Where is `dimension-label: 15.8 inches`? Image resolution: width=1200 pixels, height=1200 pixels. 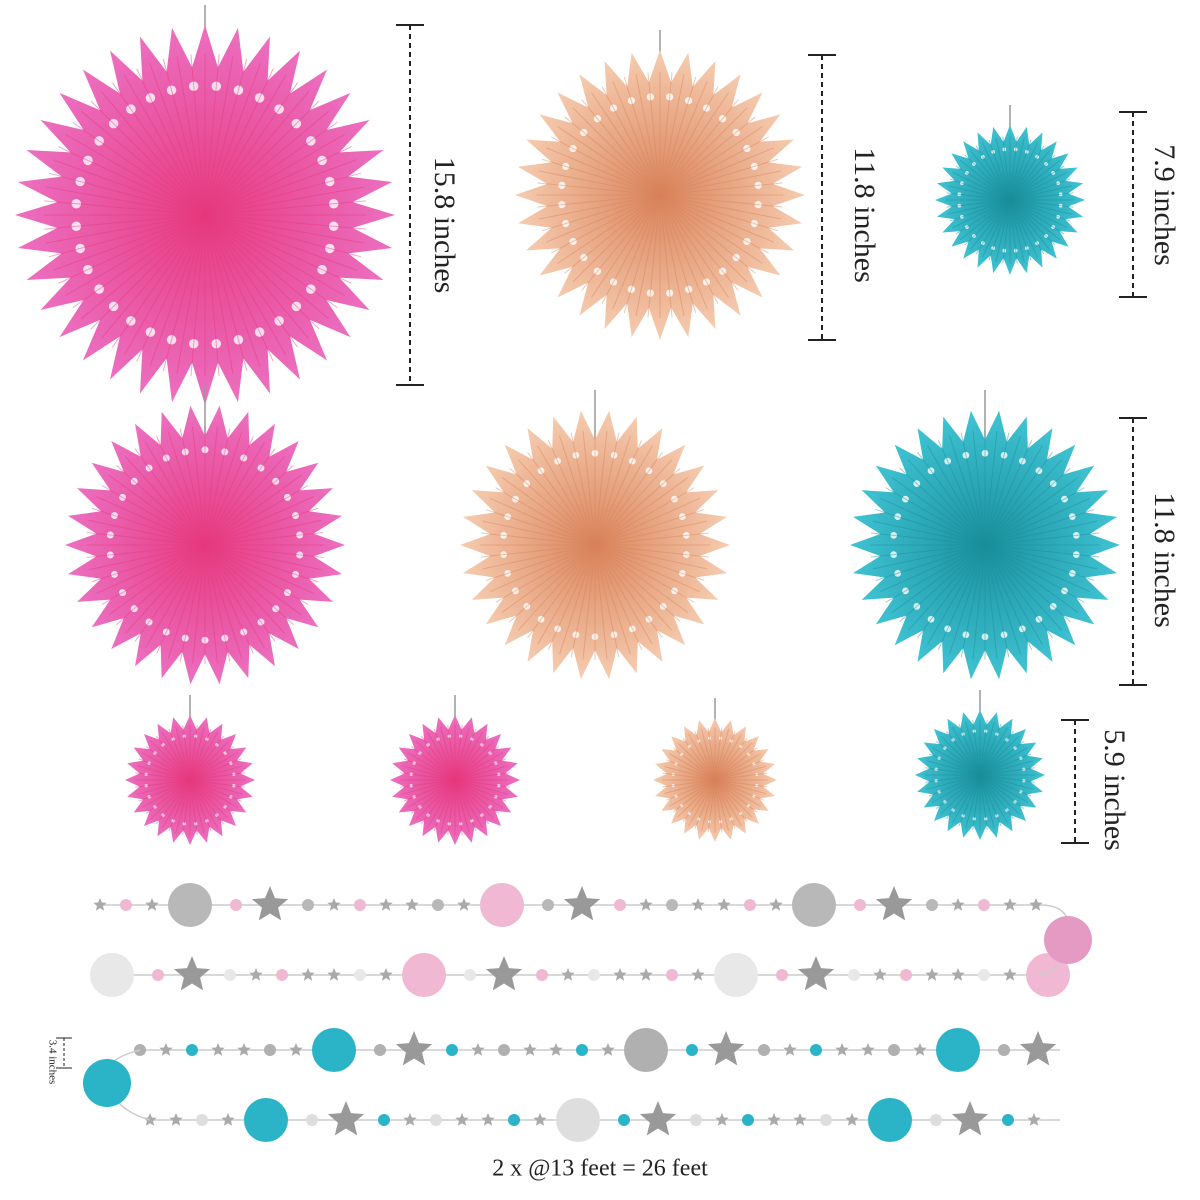 dimension-label: 15.8 inches is located at coordinates (444, 225).